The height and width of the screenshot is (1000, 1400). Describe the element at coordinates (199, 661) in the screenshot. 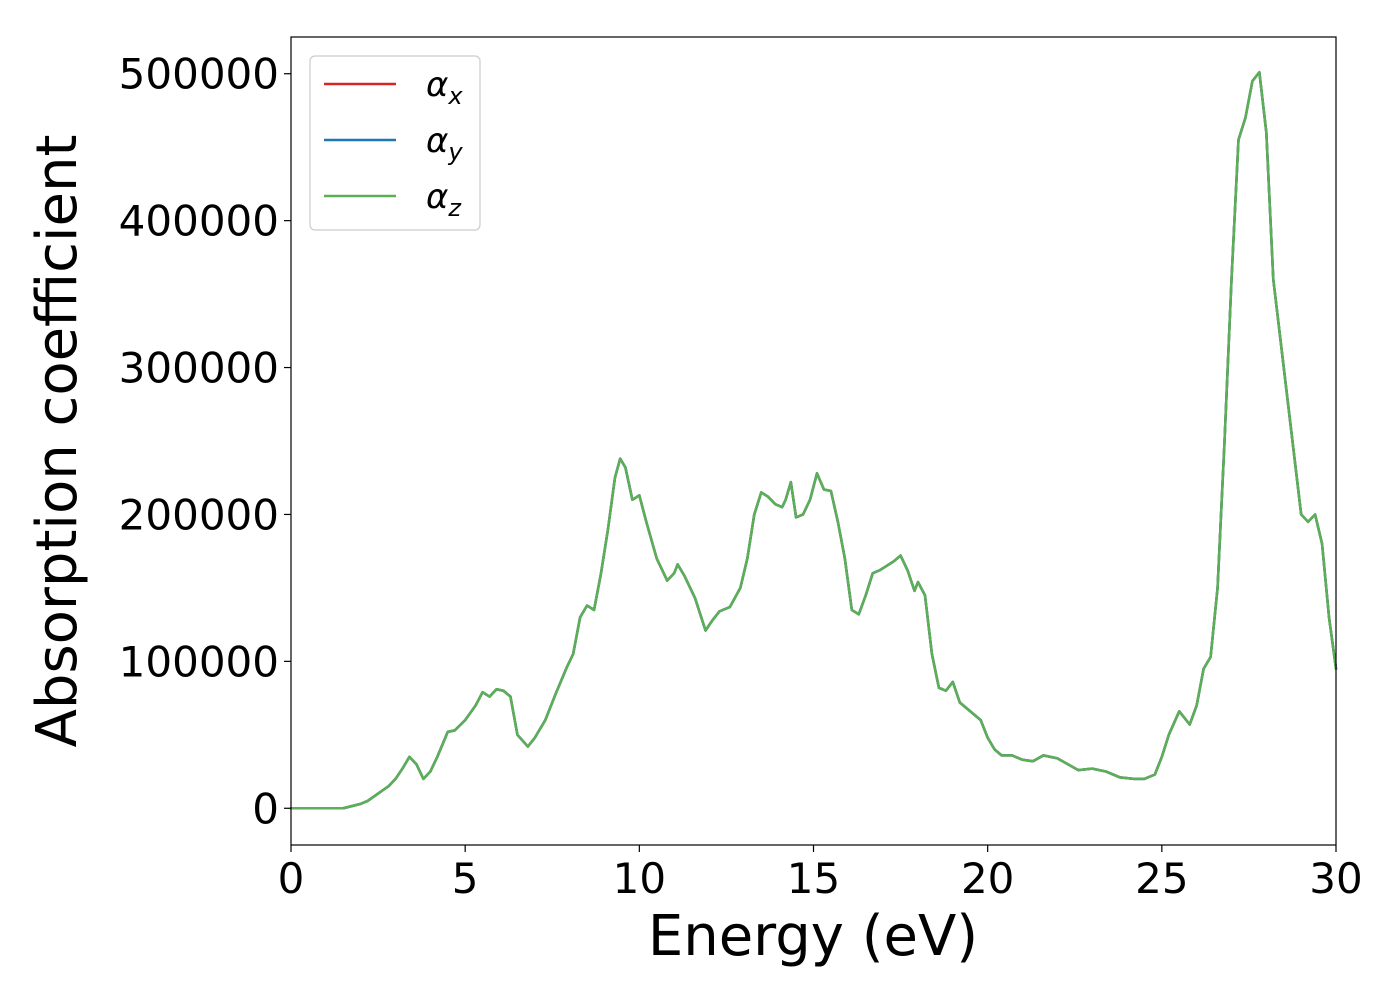

I see `y-tick-label: 100000` at that location.